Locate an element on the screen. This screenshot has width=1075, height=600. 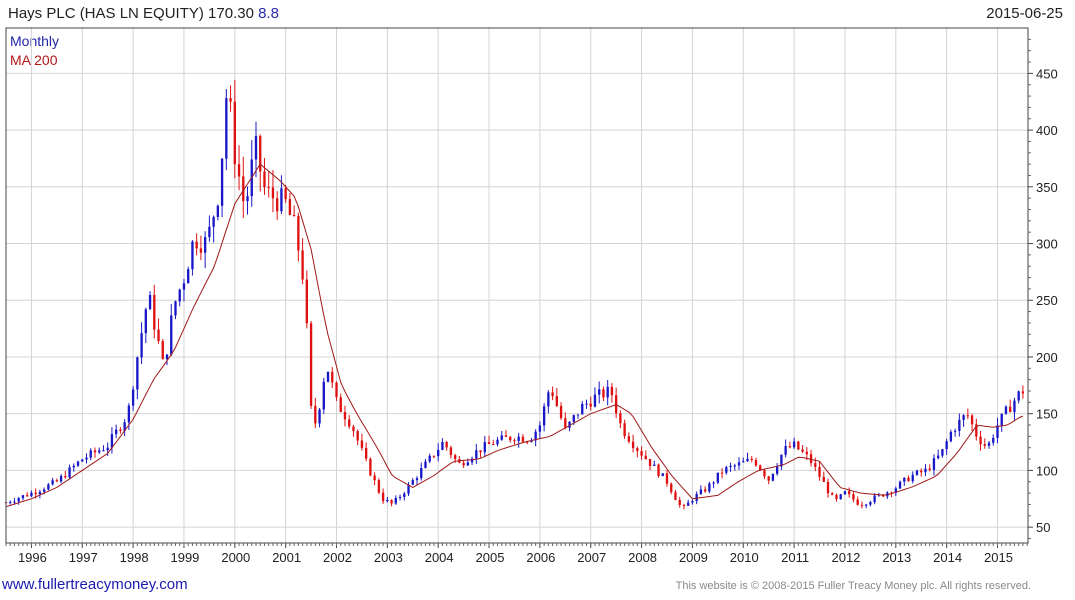
y-tick-label: 250 is located at coordinates (1047, 300).